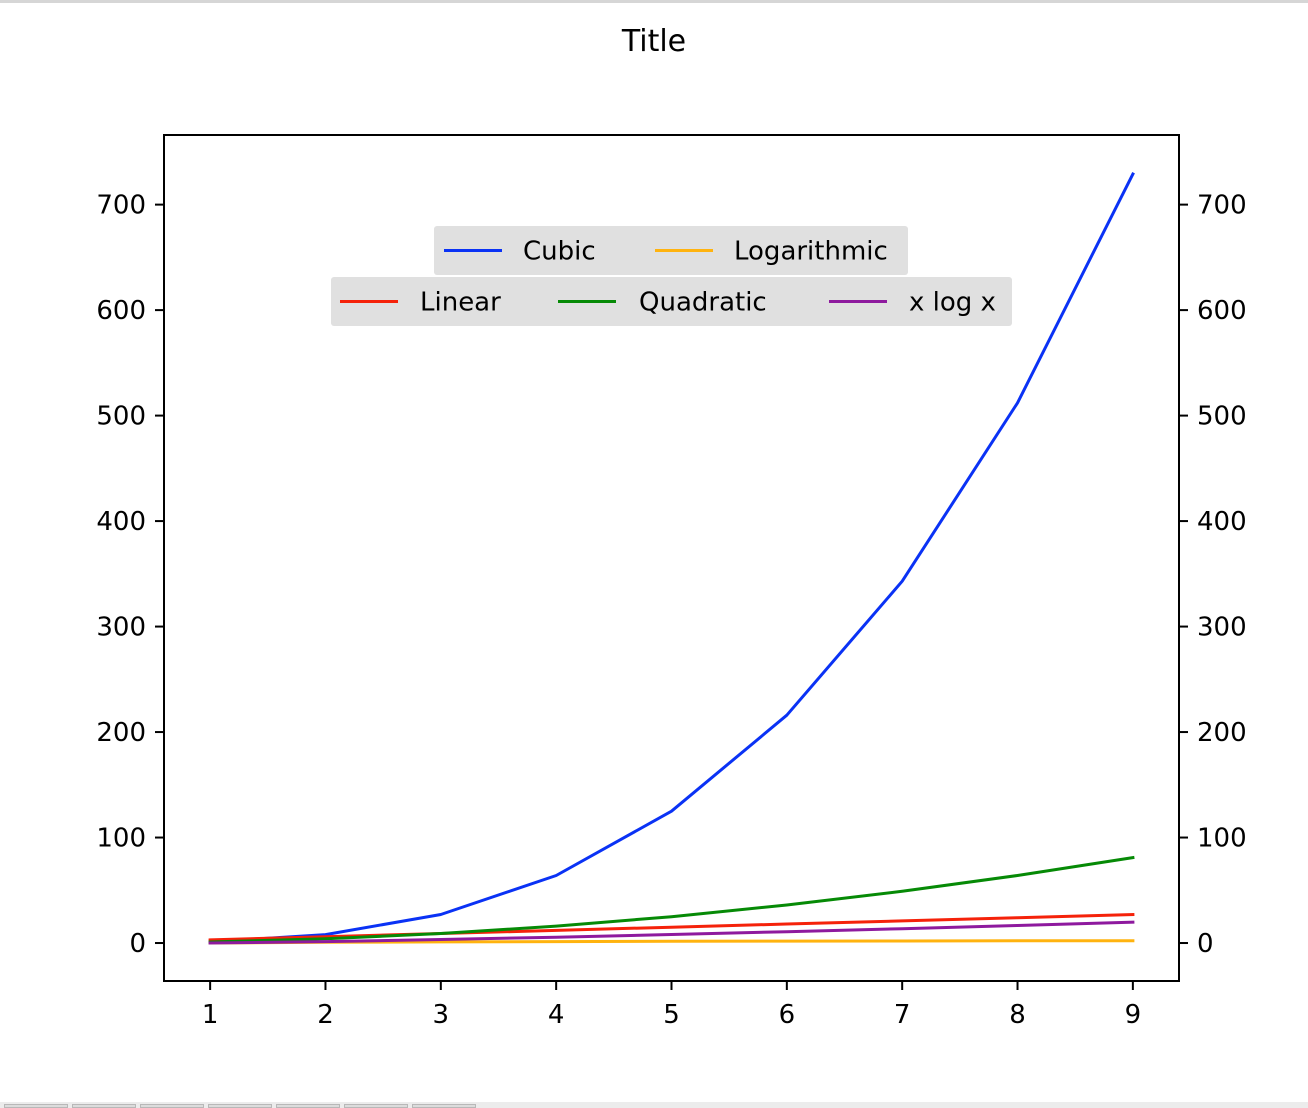 This screenshot has width=1308, height=1108. I want to click on y-tick-label-left: 600, so click(121, 311).